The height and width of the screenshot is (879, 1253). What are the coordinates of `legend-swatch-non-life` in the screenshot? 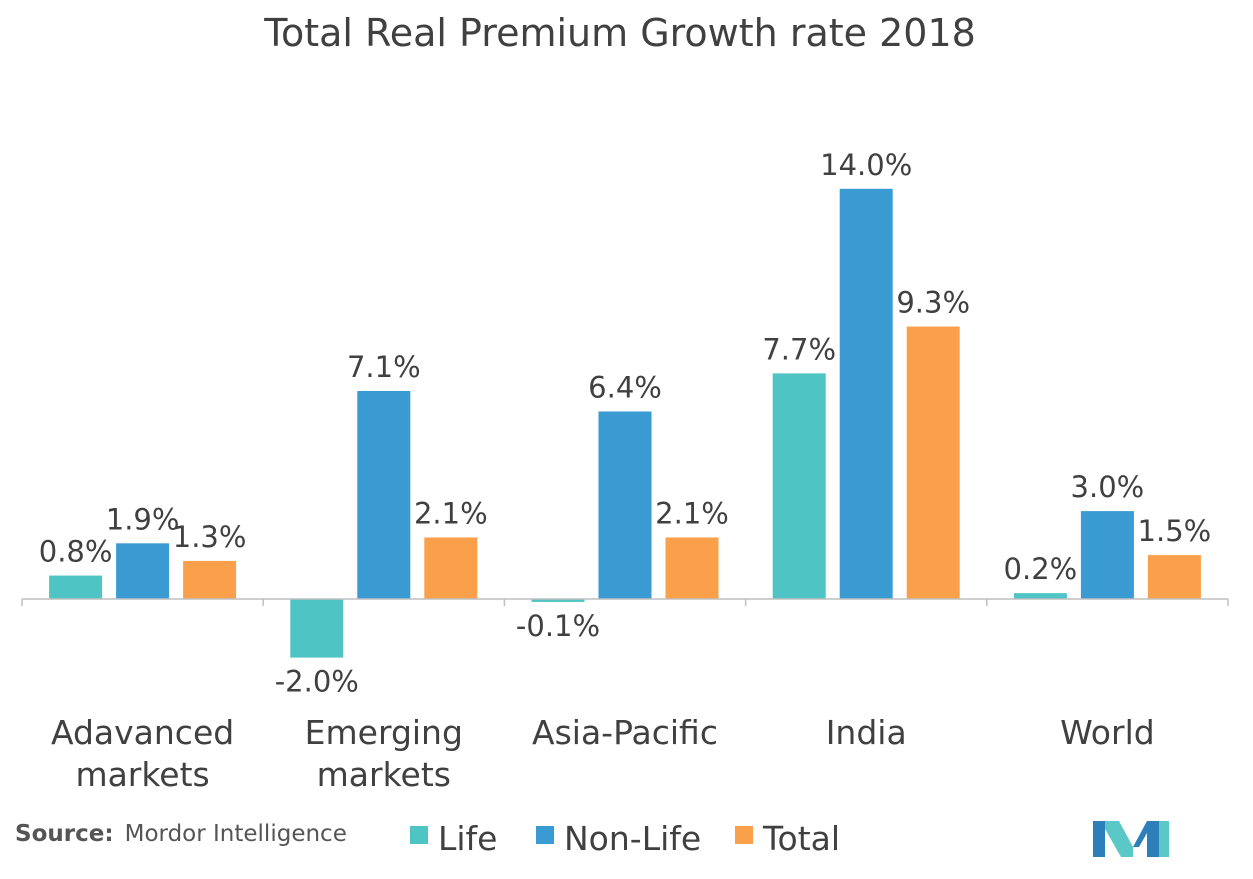 It's located at (545, 835).